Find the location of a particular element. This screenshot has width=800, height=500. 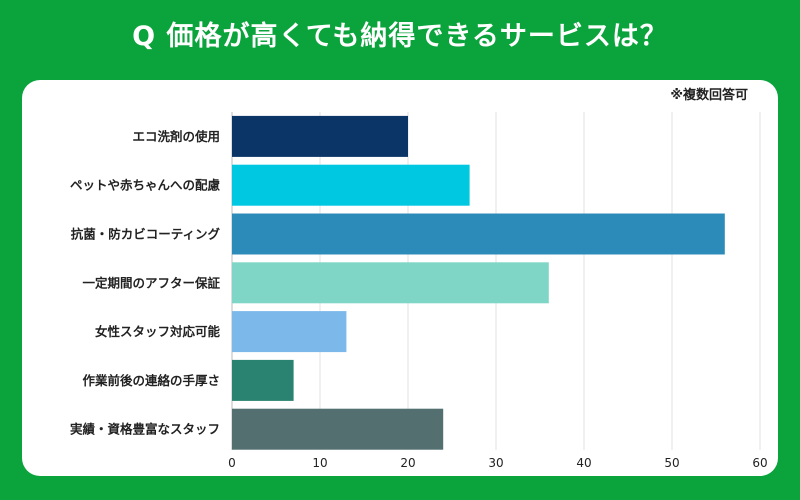

category-label-4: 一定期間のアフター保証 is located at coordinates (151, 282).